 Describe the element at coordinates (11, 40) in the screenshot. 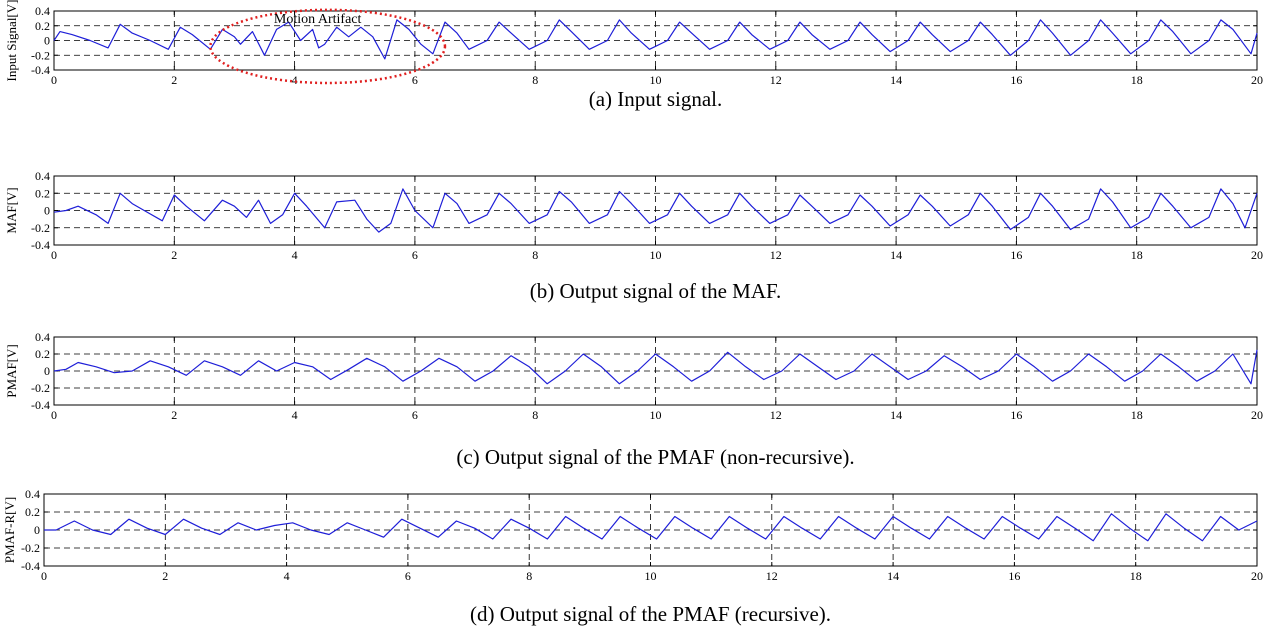

I see `y-axis-label: Input Signal[V]` at that location.